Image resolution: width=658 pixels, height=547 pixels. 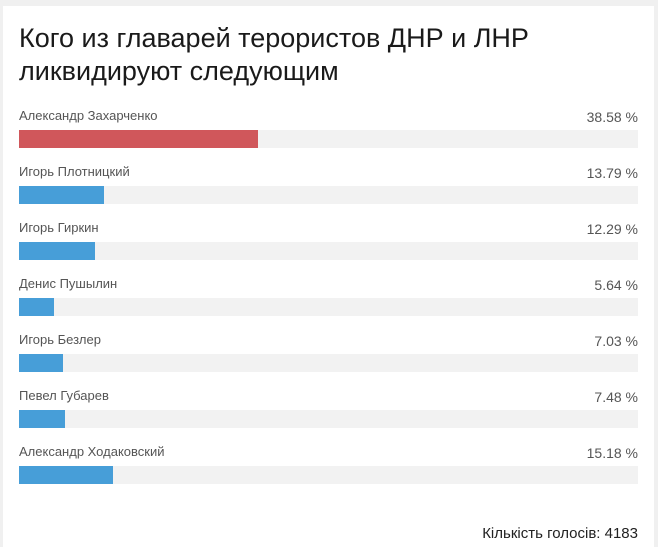 What do you see at coordinates (612, 173) in the screenshot?
I see `option-percent: 13.79 %` at bounding box center [612, 173].